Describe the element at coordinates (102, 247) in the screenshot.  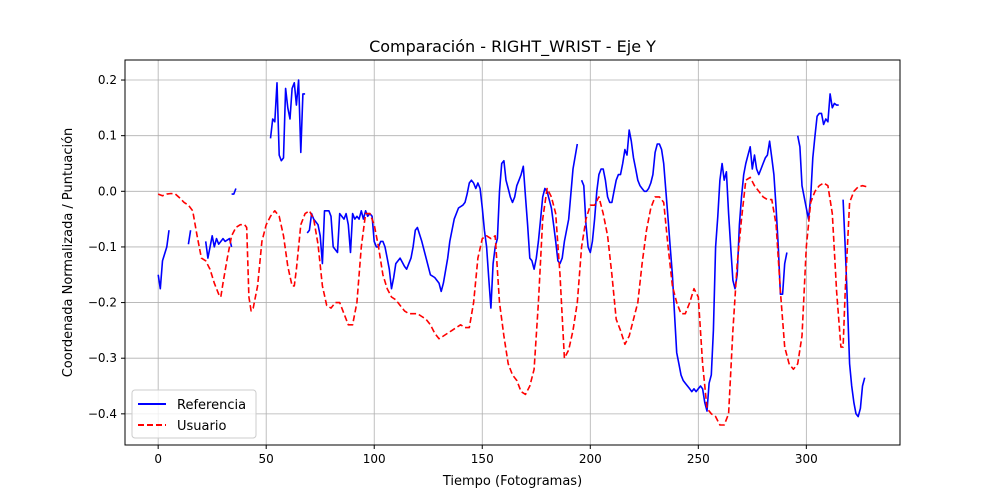
I see `y-tick-label: −0.1` at that location.